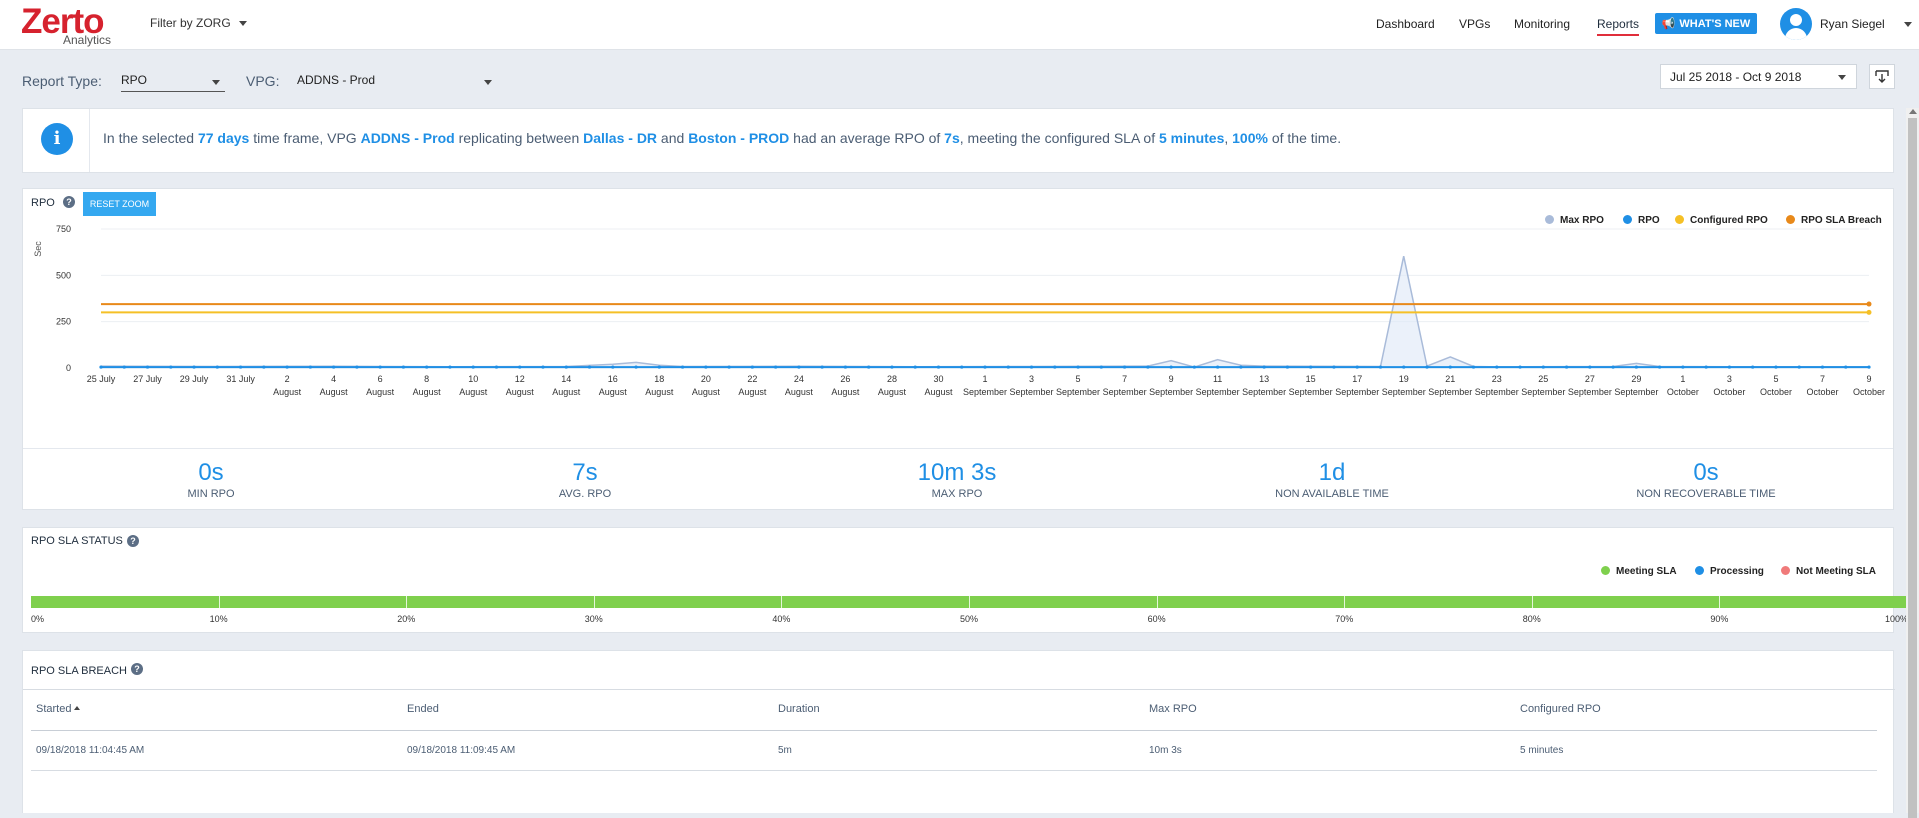 This screenshot has height=818, width=1919. I want to click on summary-text-part: In the selected, so click(150, 138).